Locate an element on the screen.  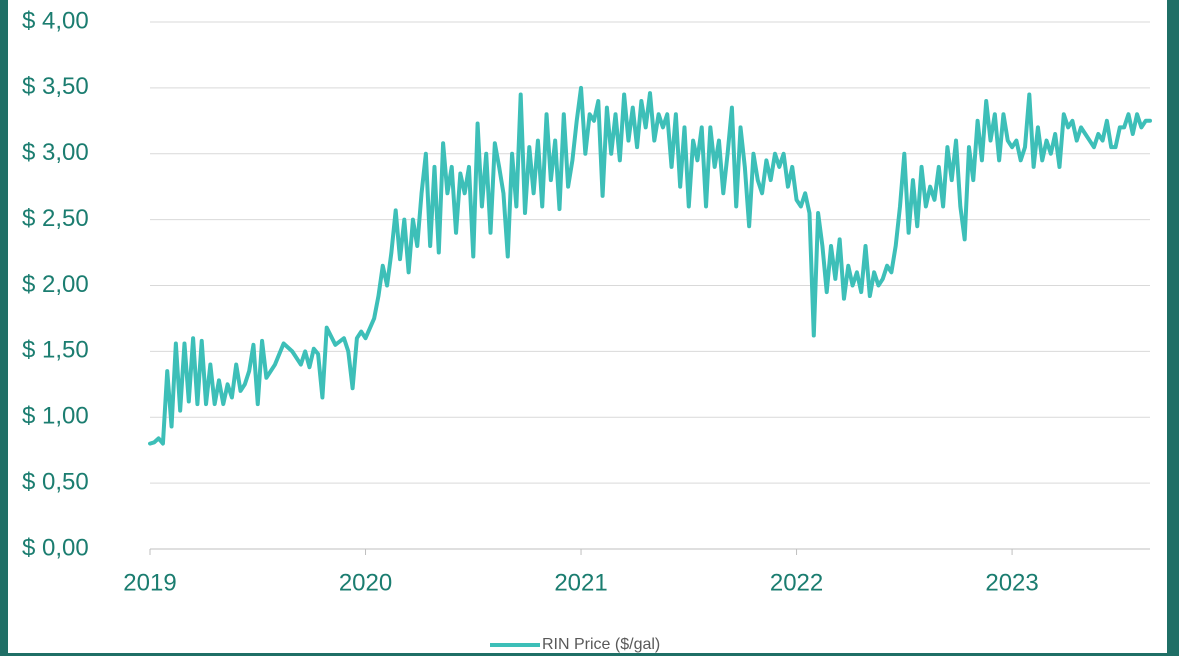
x-tick-label: 2021 is located at coordinates (580, 582).